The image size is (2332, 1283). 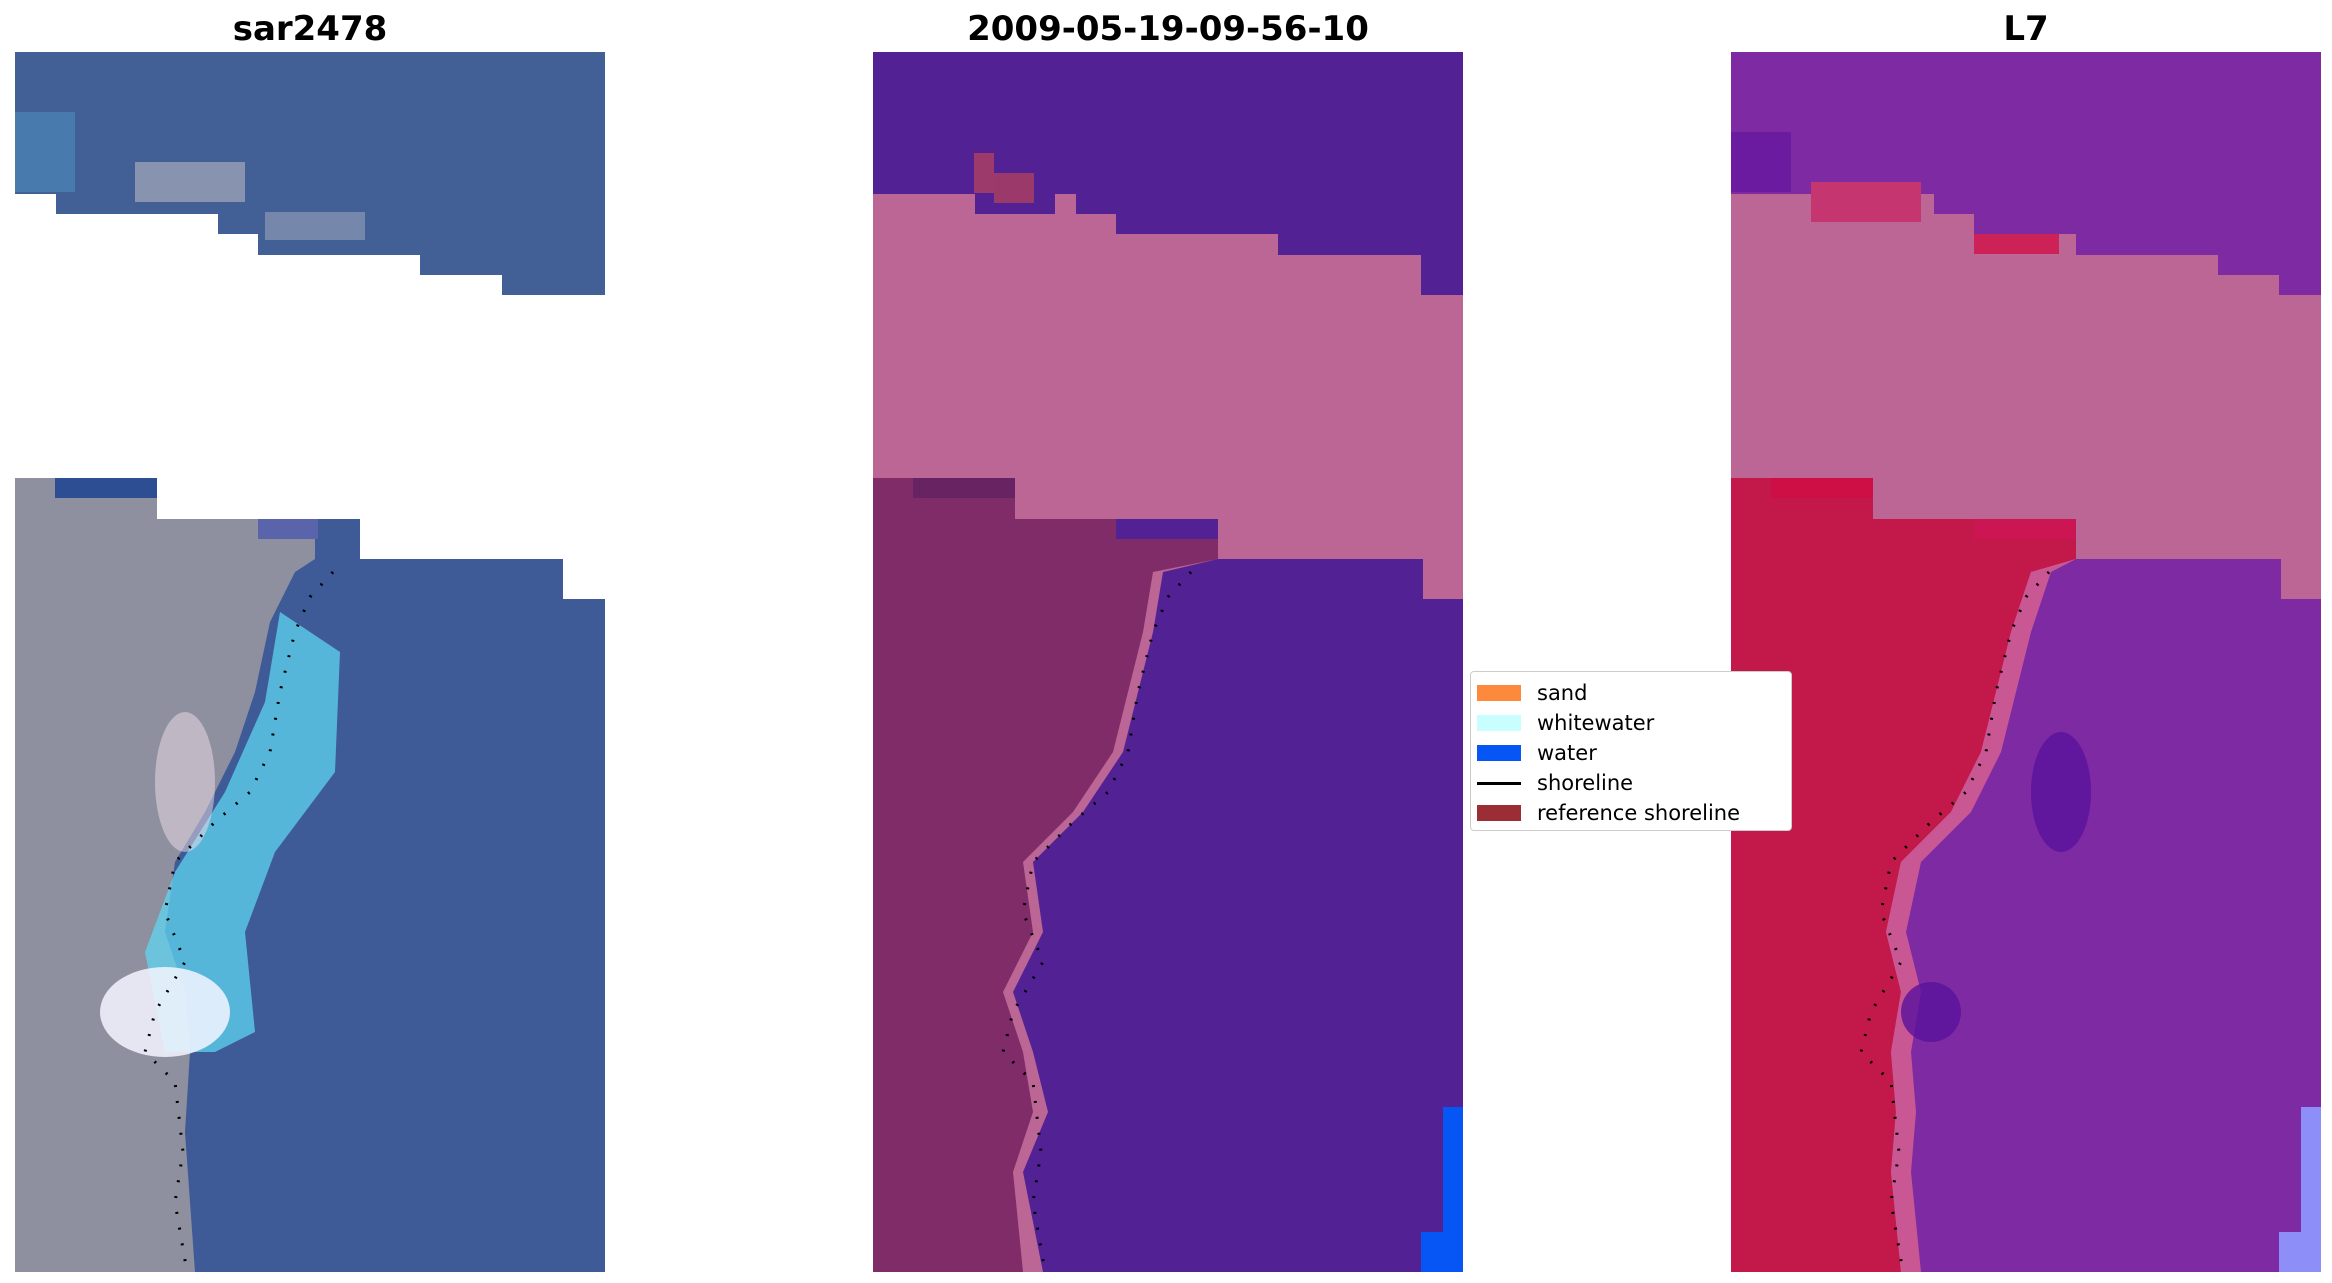 I want to click on rgb-sea-top, so click(x=310, y=173).